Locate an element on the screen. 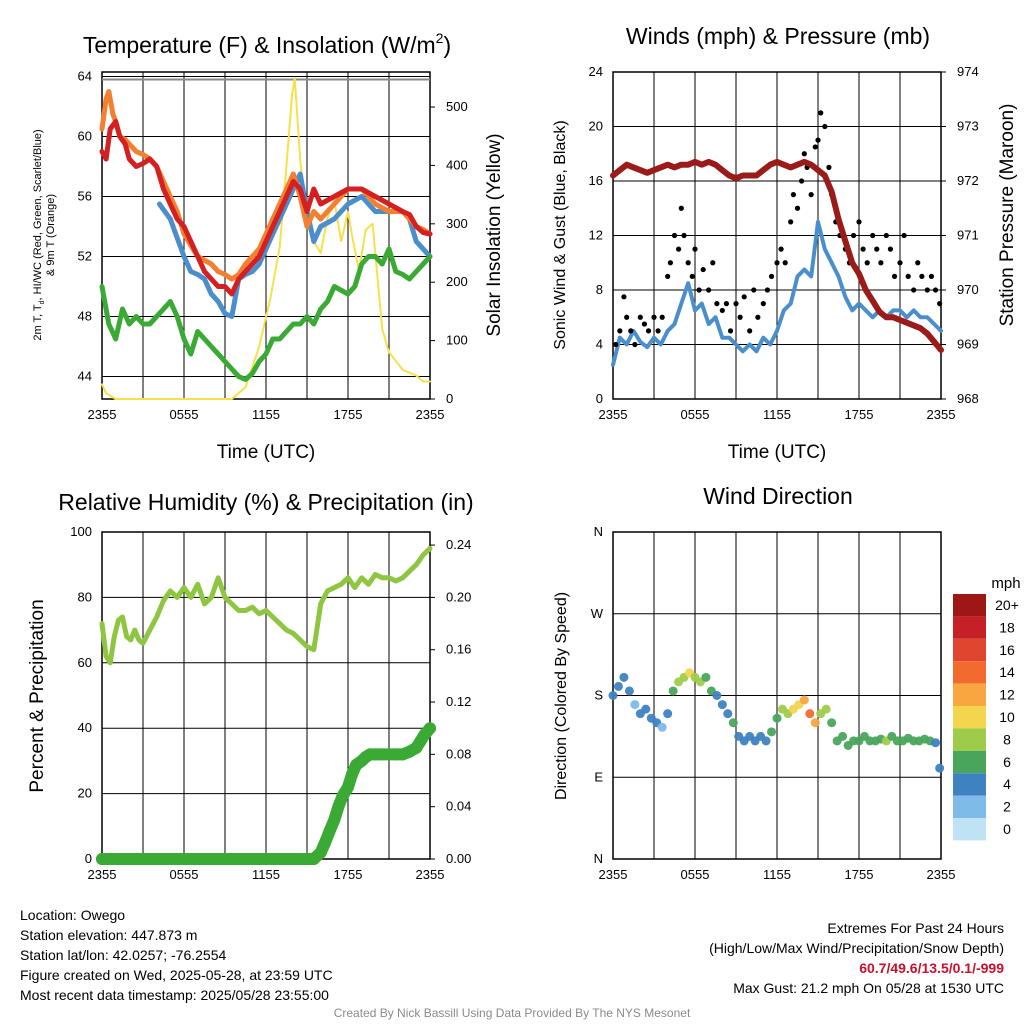 This screenshot has width=1024, height=1024. y-tick-label: 52 is located at coordinates (85, 256).